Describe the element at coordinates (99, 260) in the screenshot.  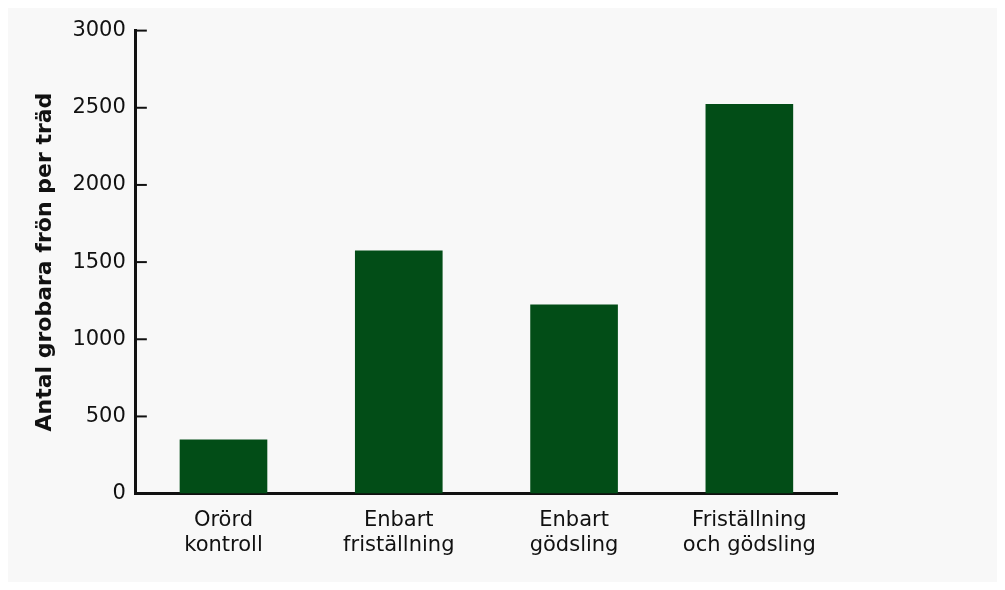
I see `y-tick-label: 1500` at that location.